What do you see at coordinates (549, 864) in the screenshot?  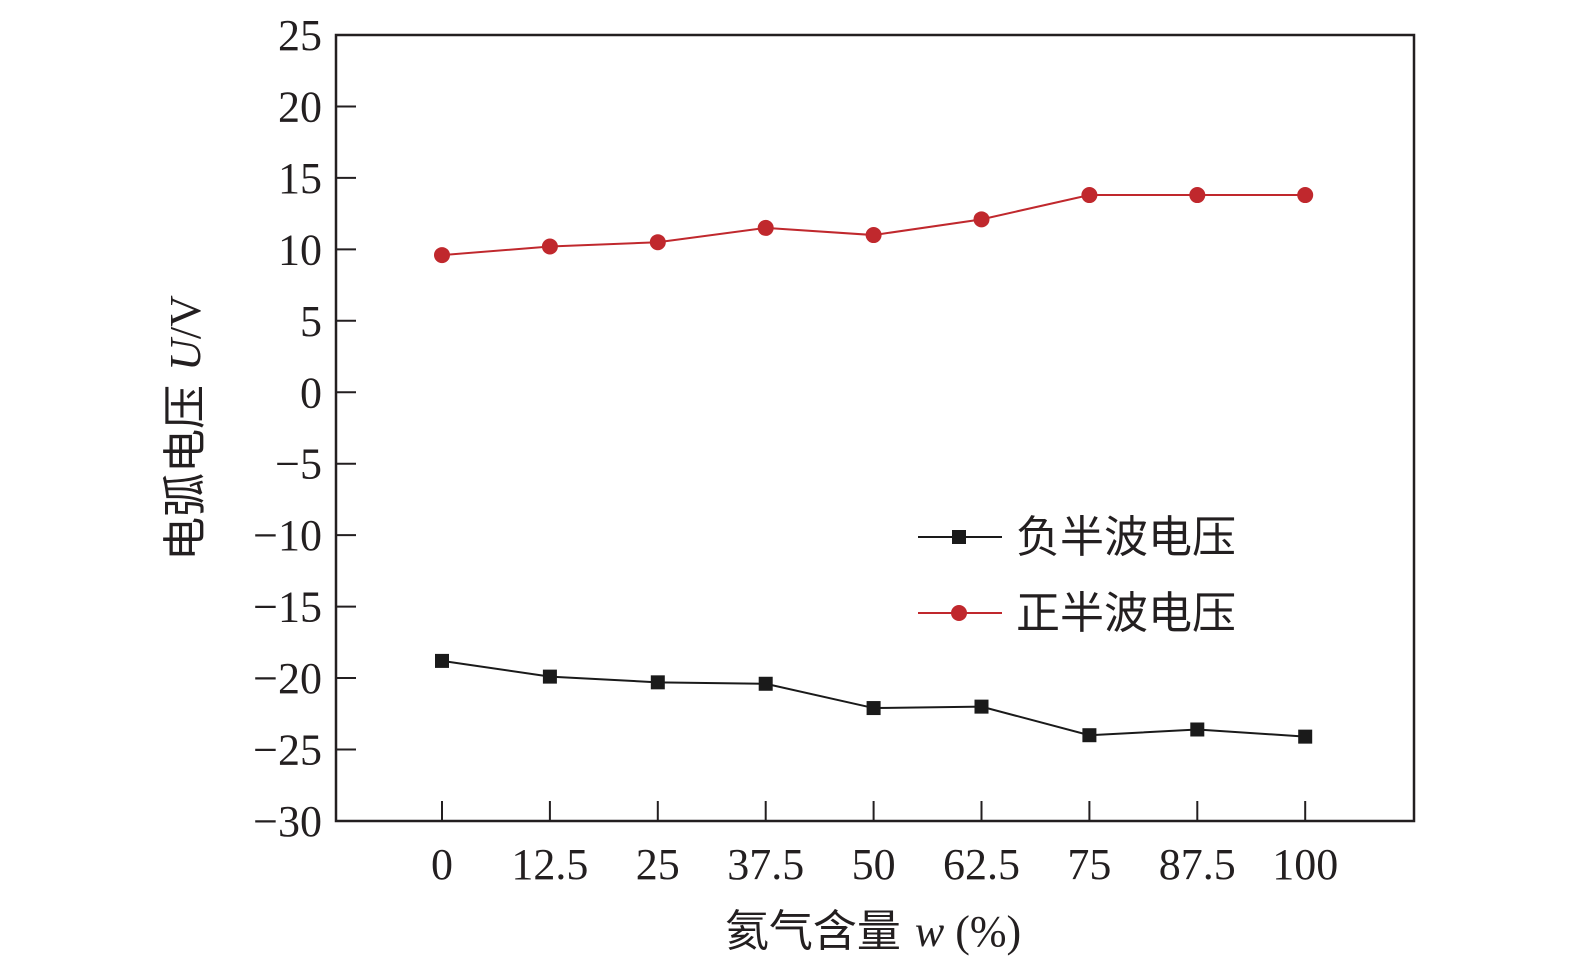 I see `x-tick-label: 12.5` at bounding box center [549, 864].